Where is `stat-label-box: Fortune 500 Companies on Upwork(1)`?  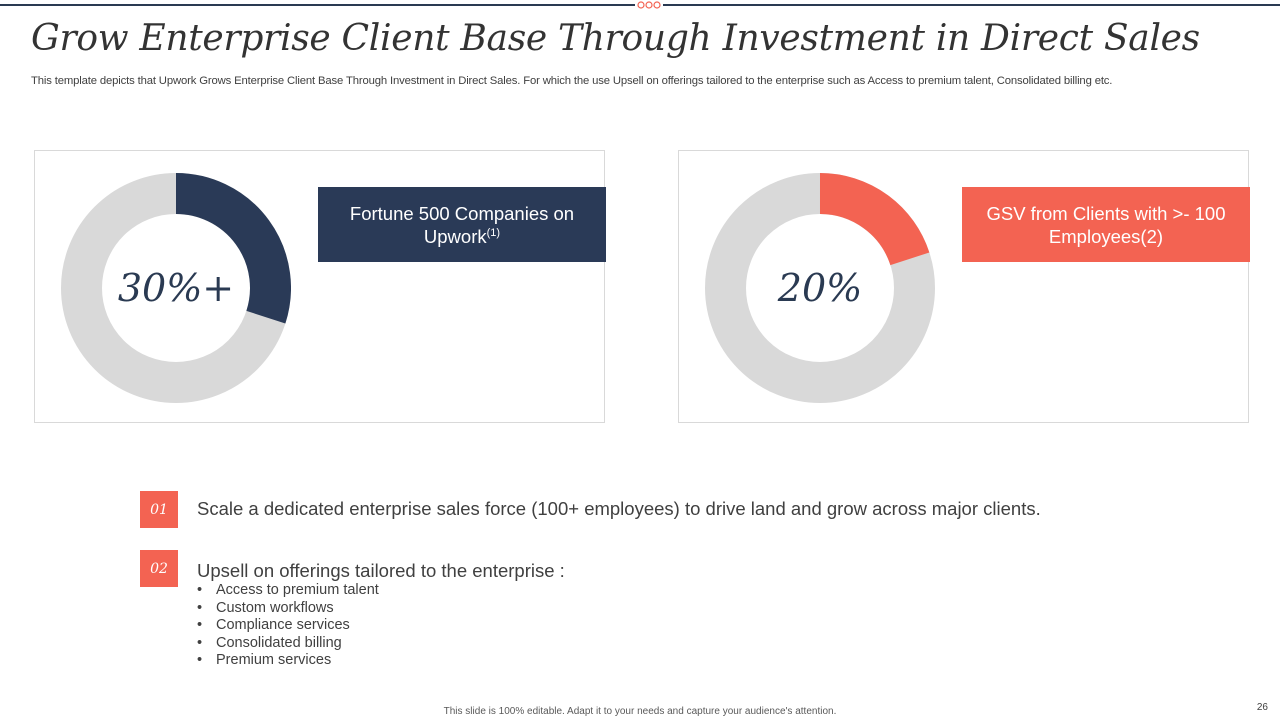
stat-label-box: Fortune 500 Companies on Upwork(1) is located at coordinates (462, 224).